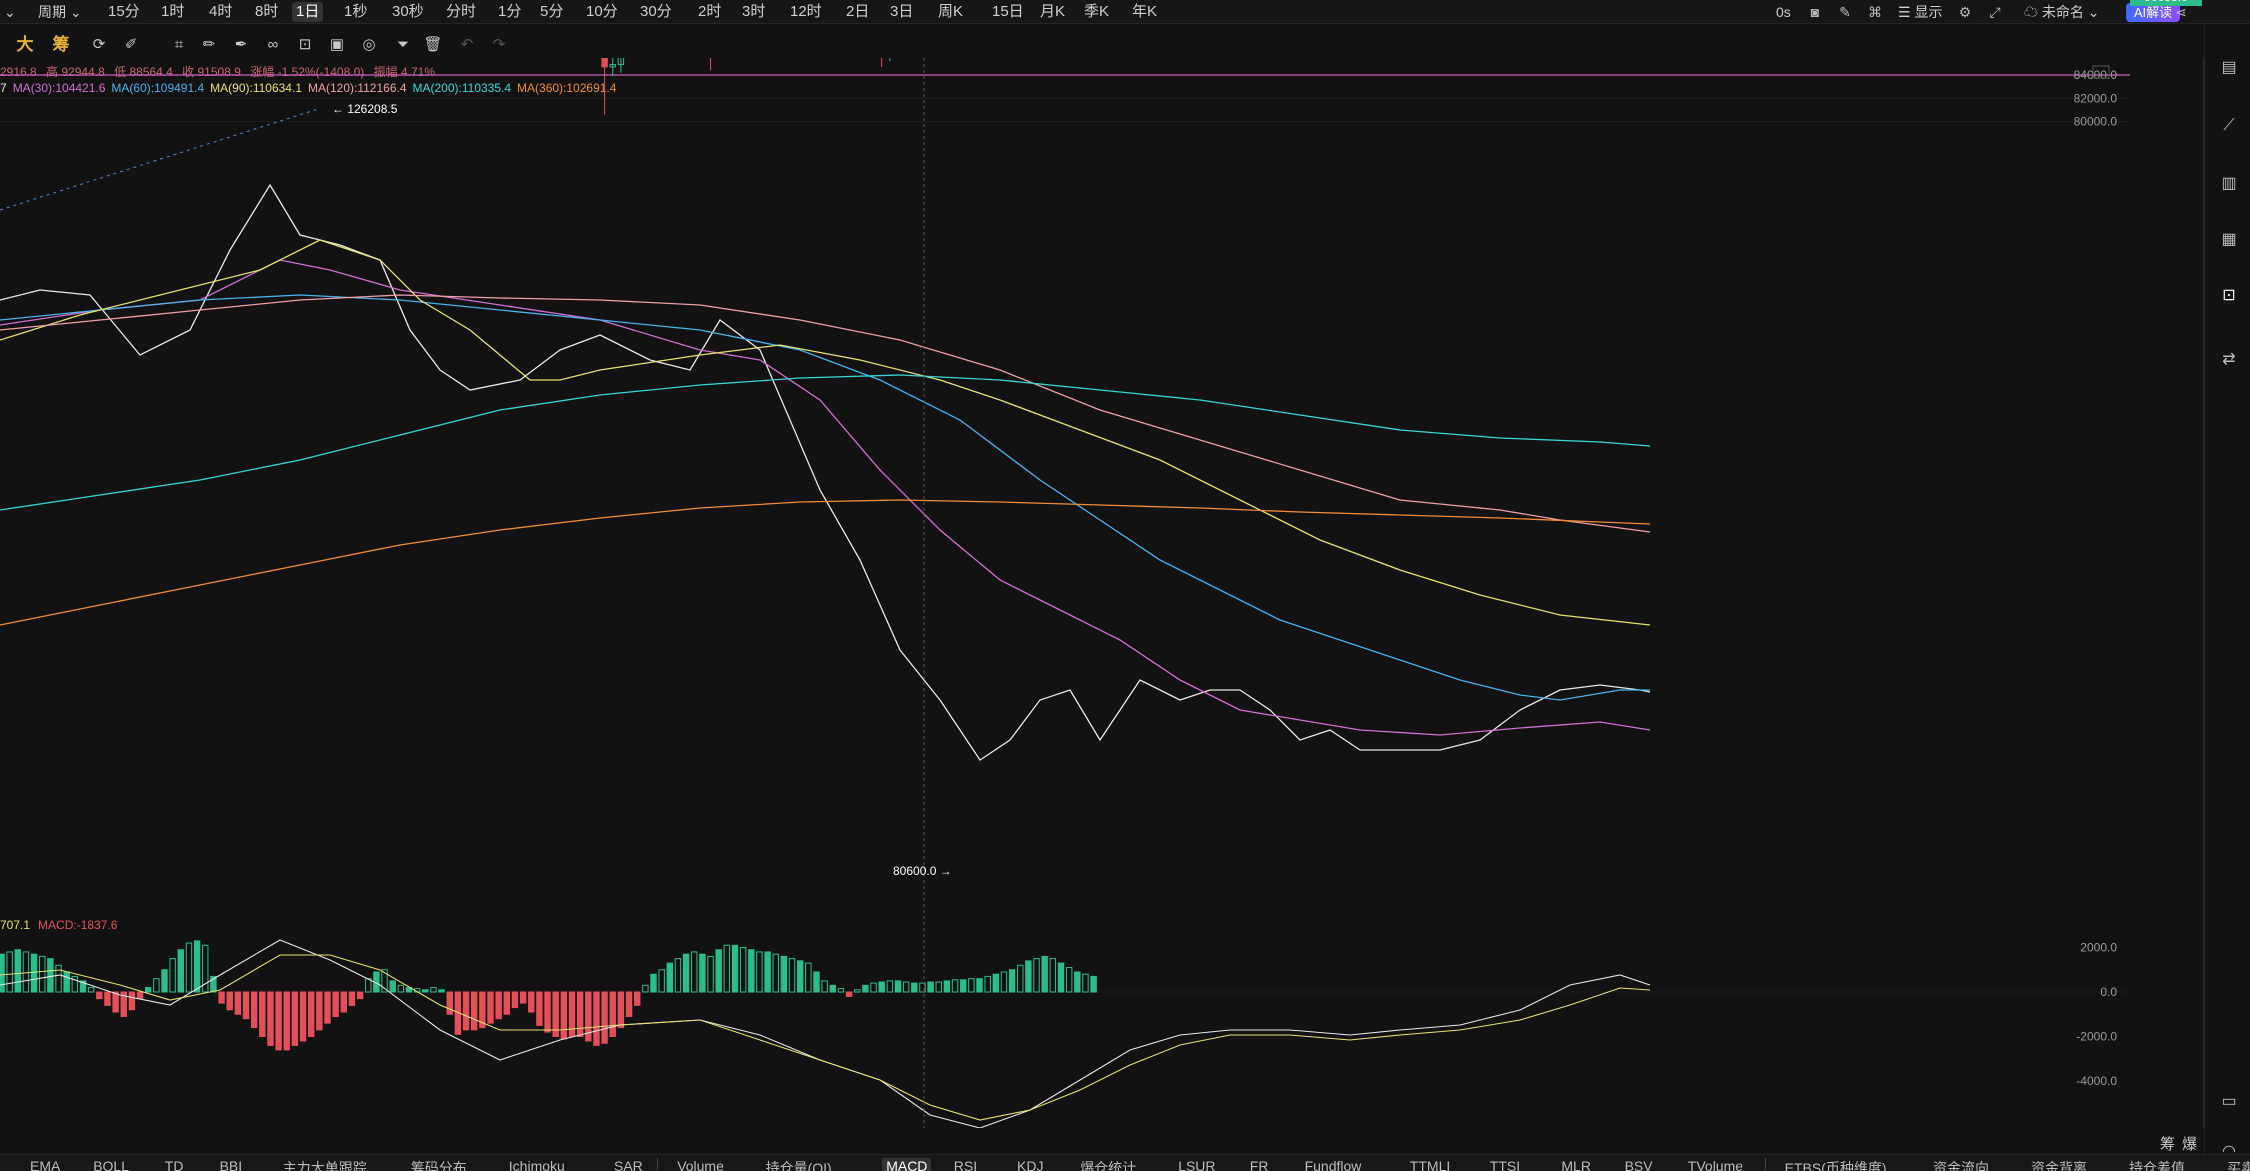 This screenshot has height=1171, width=2250. Describe the element at coordinates (2153, 12) in the screenshot. I see `ai-interpret-button: AI解读` at that location.